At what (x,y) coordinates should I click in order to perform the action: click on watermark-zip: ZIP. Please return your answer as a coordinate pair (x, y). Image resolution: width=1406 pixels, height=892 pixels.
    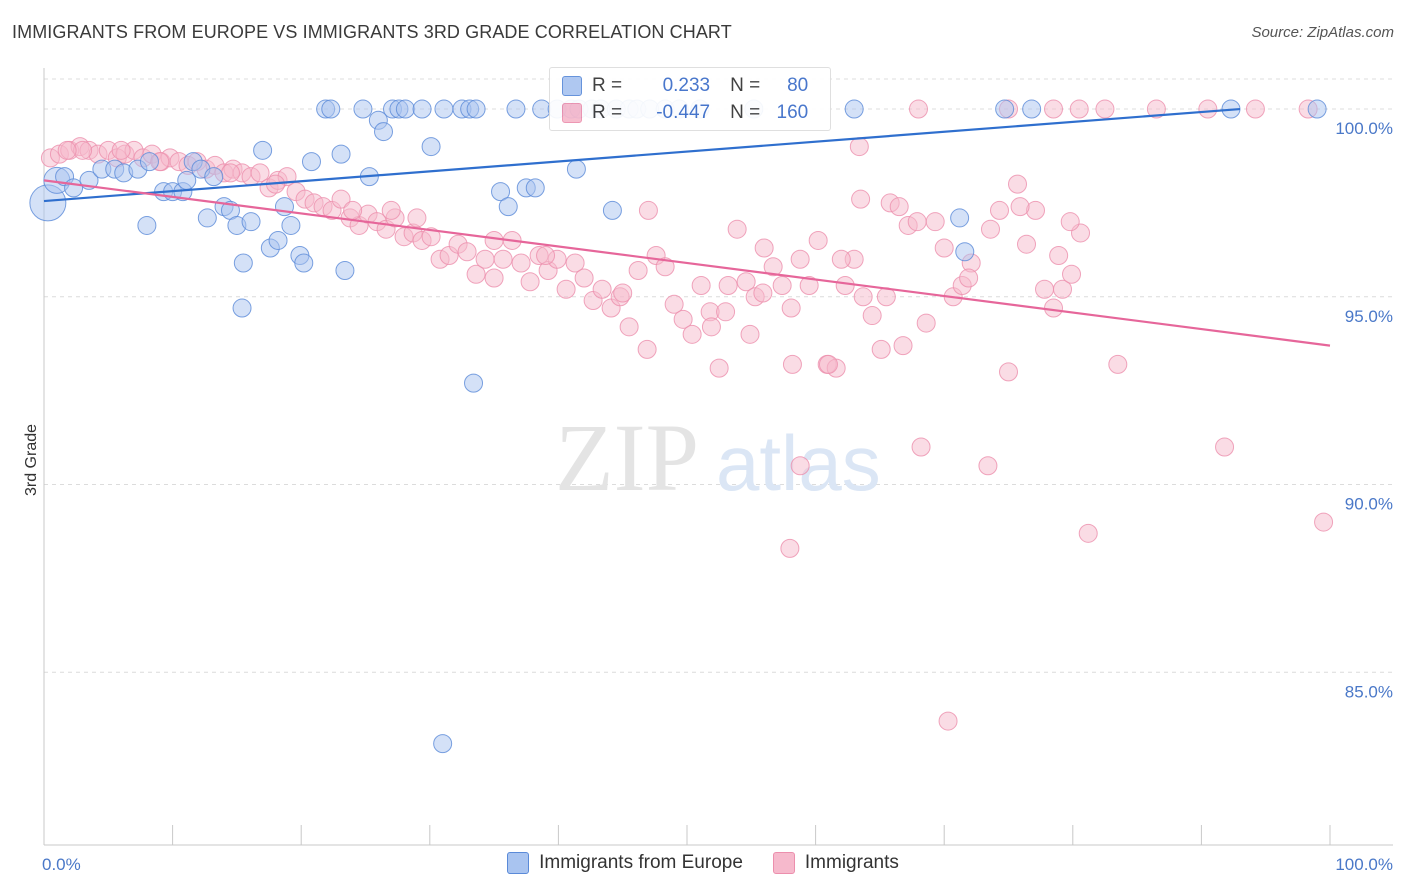
    Looking at the image, I should click on (627, 457).